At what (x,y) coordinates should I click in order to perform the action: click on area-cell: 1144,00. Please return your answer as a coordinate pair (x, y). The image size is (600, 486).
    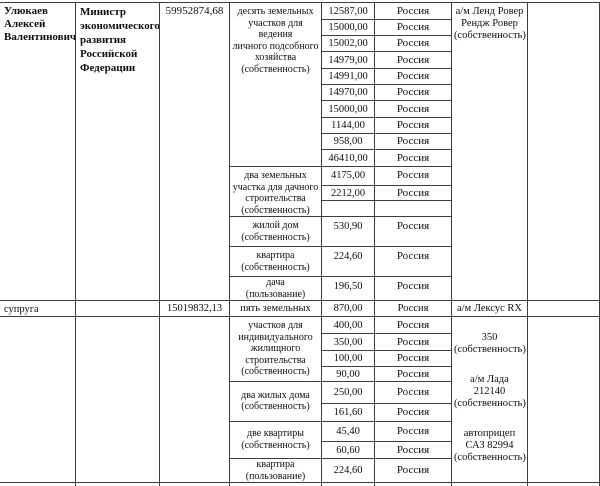
    Looking at the image, I should click on (348, 125).